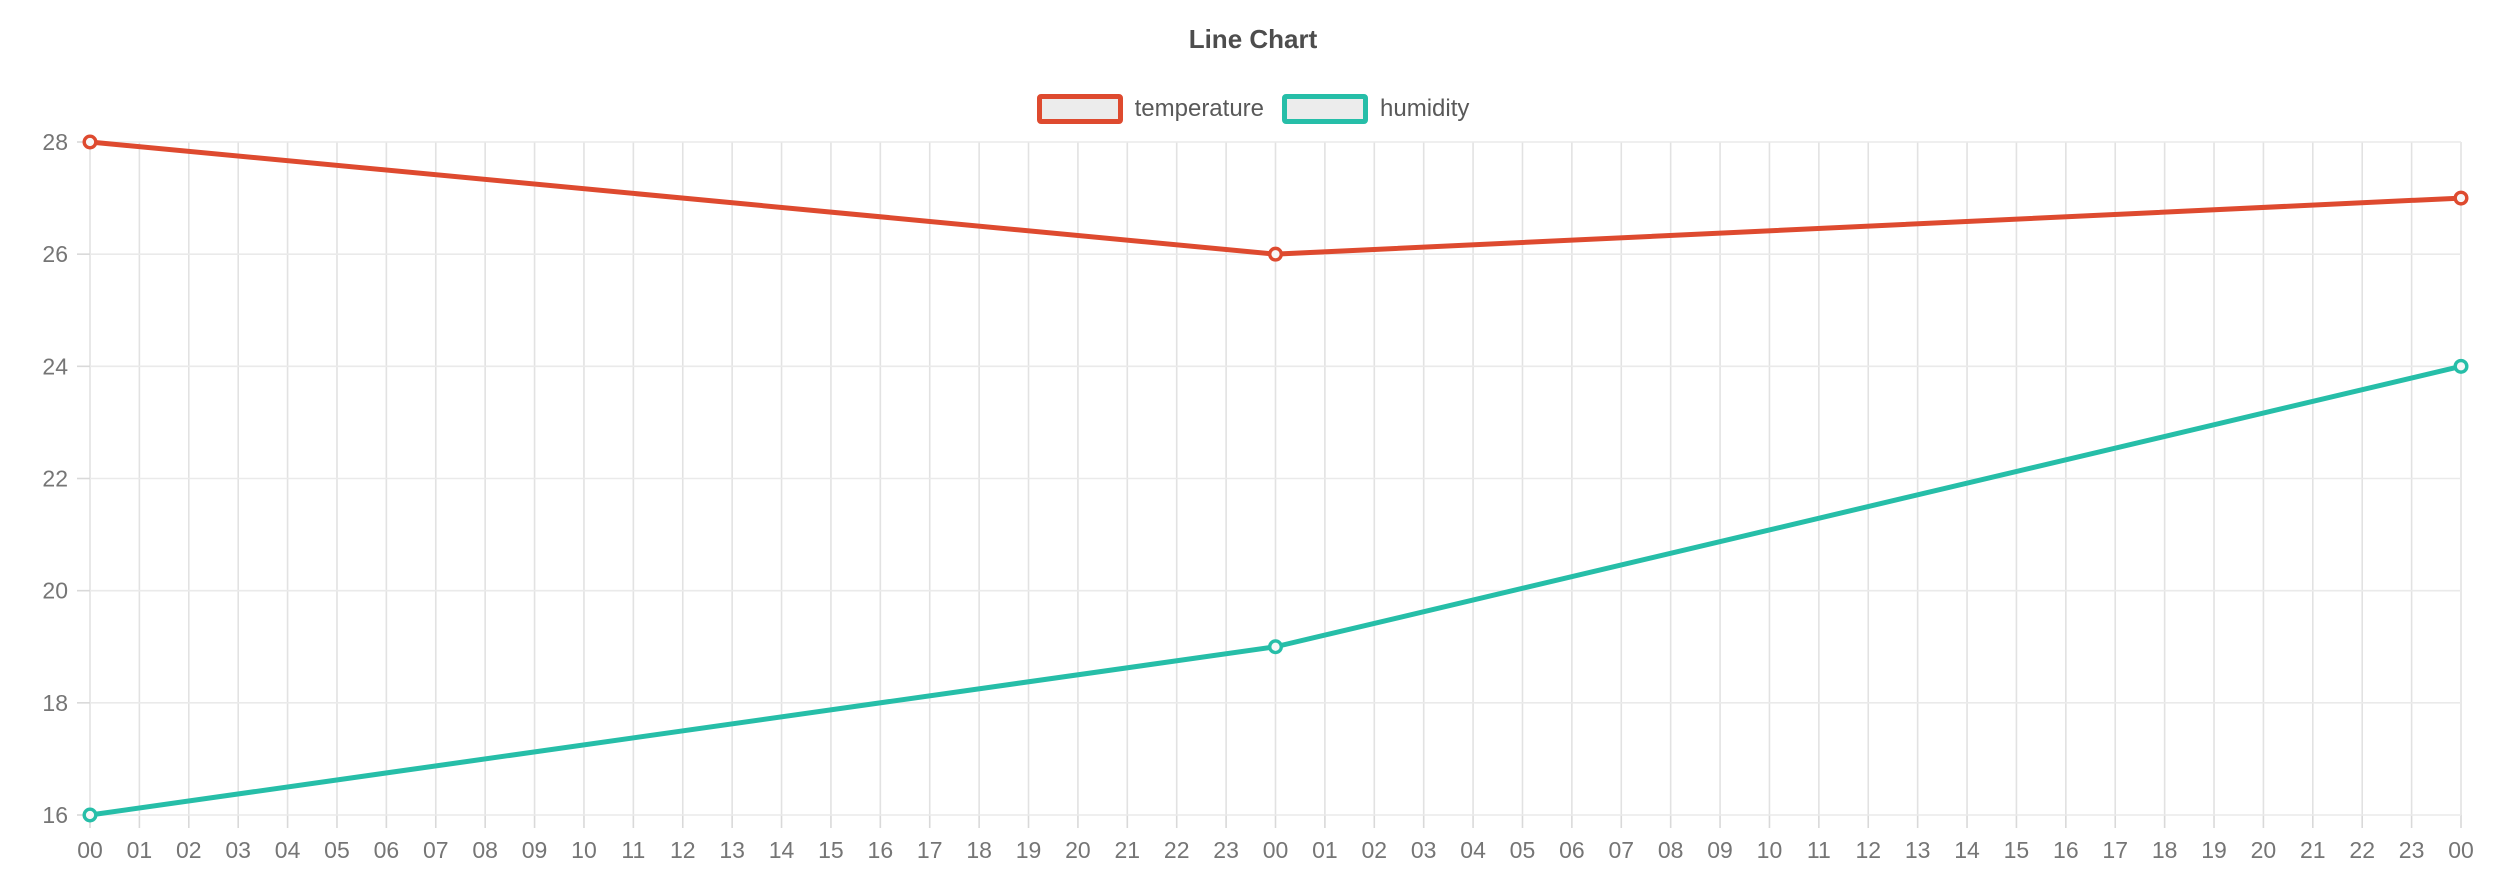  I want to click on temperature-legend-label: temperature, so click(1199, 108).